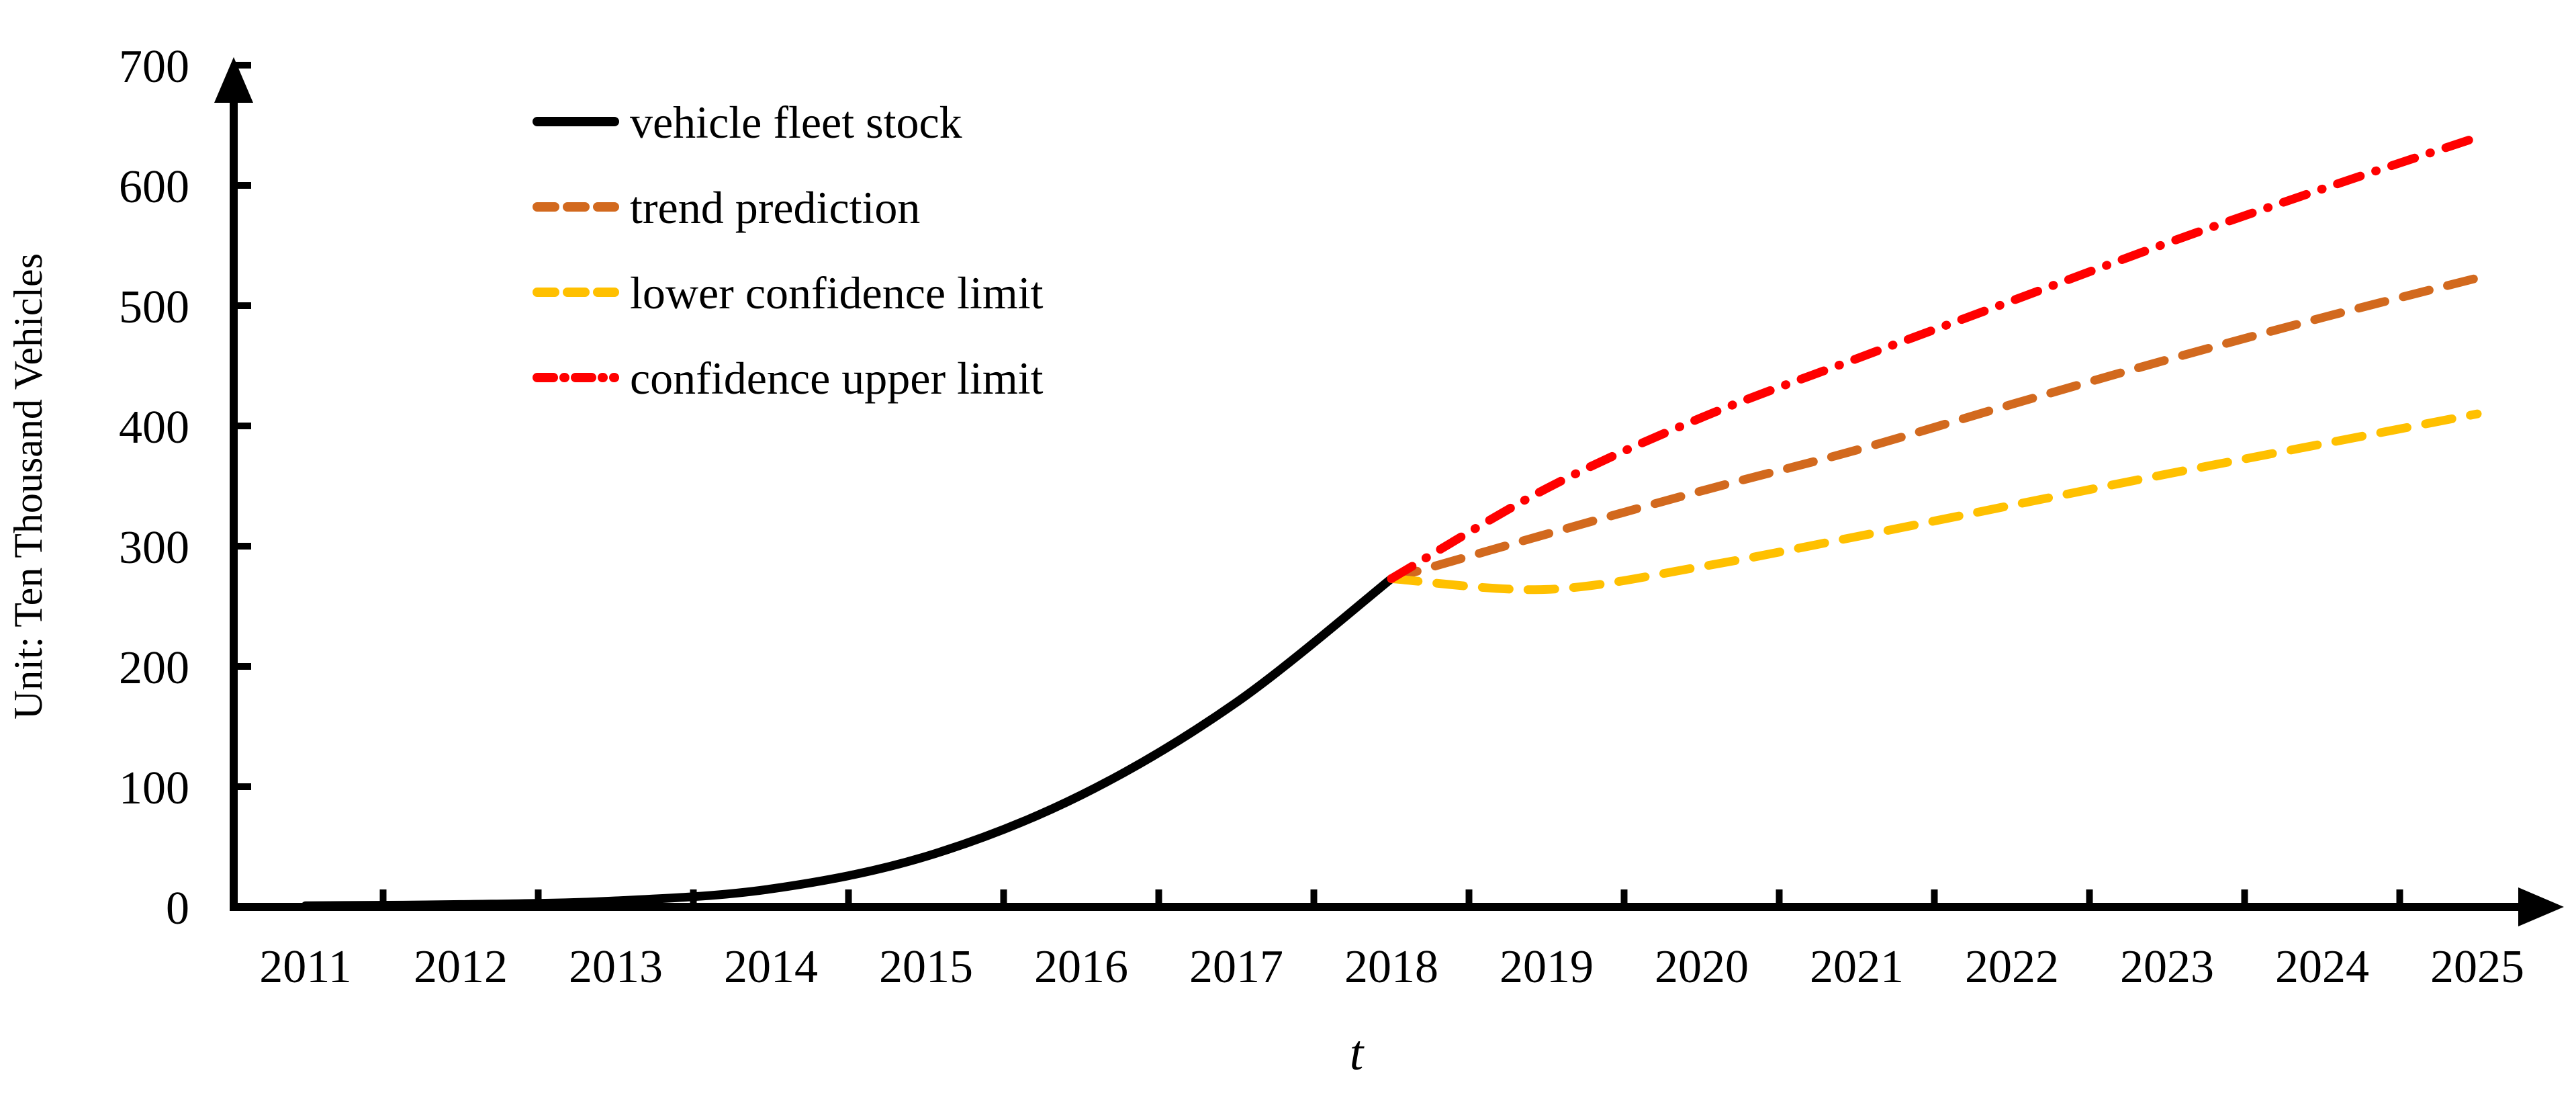 The image size is (2576, 1093). Describe the element at coordinates (837, 378) in the screenshot. I see `legend-label-confidence-upper-limit: confidence upper limit` at that location.